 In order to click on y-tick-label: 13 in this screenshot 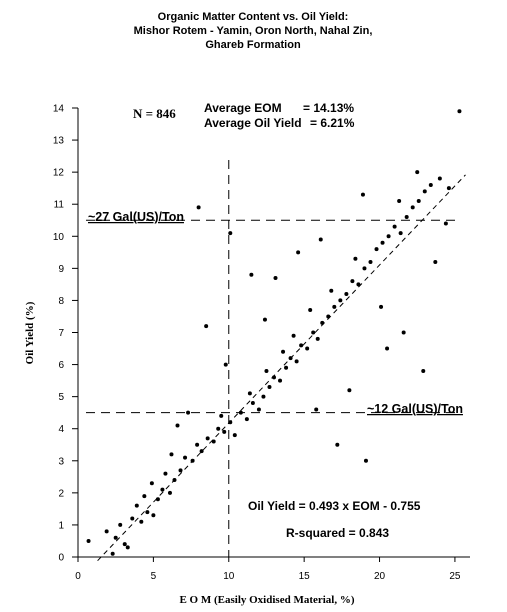, I will do `click(59, 141)`.